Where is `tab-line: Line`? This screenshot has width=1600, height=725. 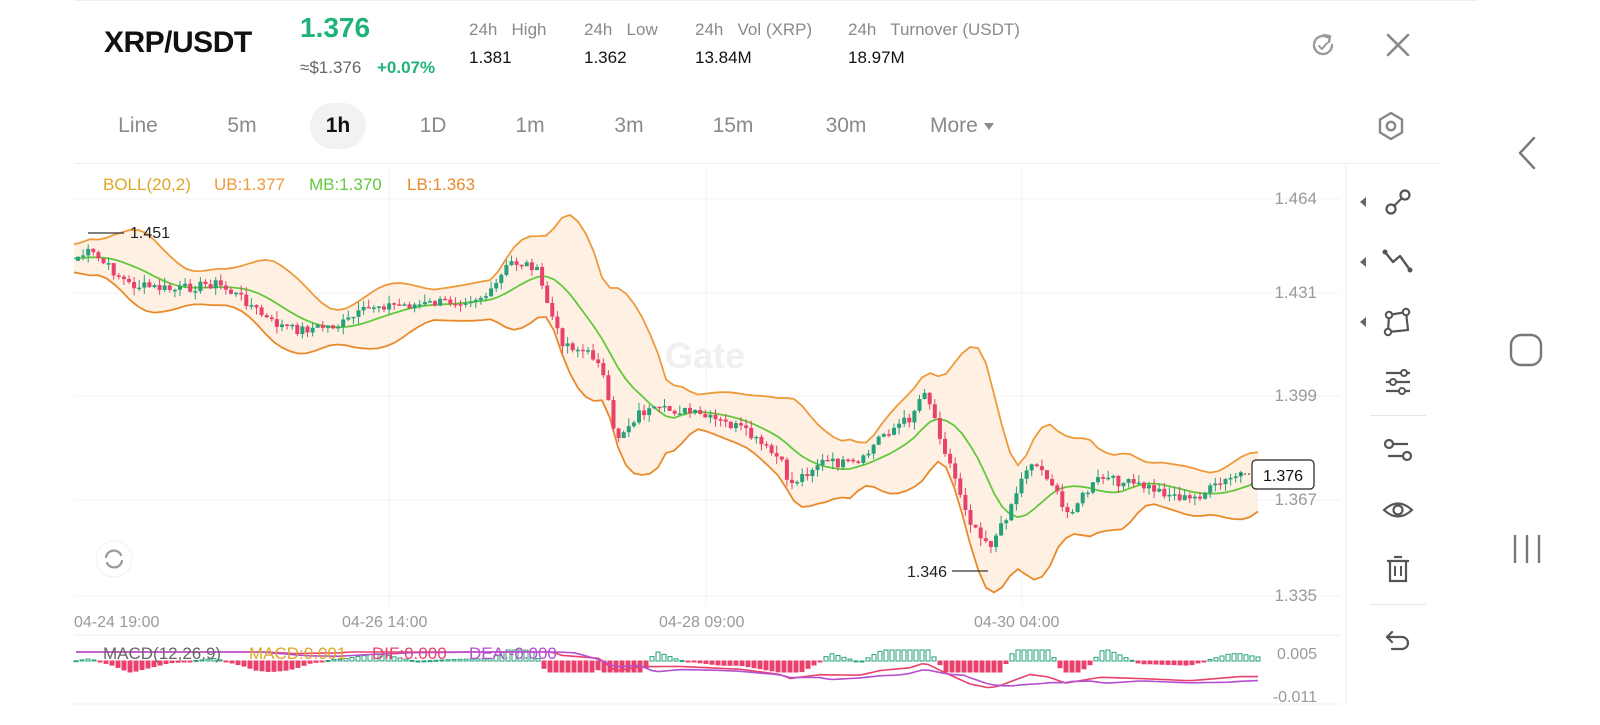
tab-line: Line is located at coordinates (138, 125).